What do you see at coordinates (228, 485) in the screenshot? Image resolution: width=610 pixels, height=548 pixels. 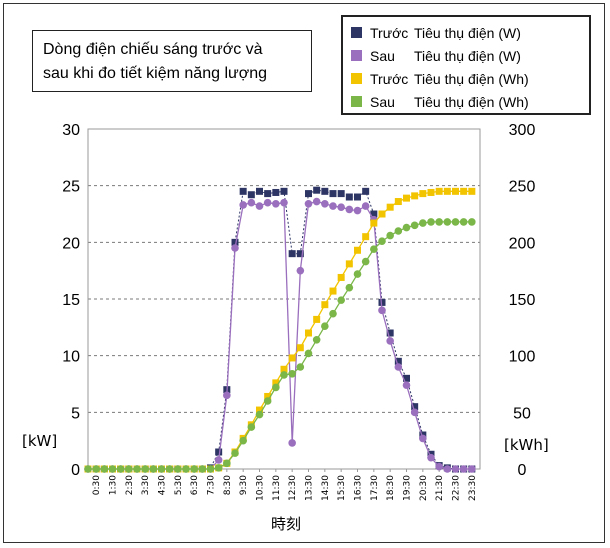 I see `x-tick-label: 8:30` at bounding box center [228, 485].